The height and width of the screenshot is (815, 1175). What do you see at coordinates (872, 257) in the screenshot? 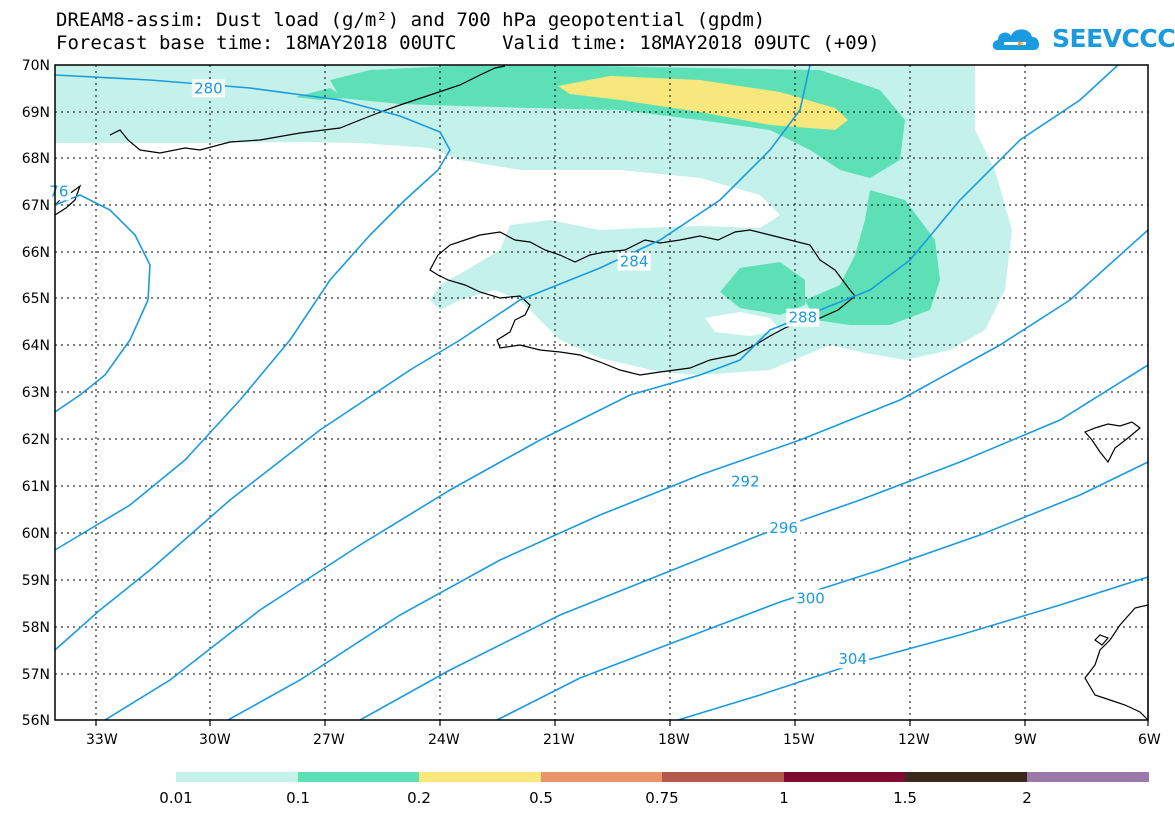
I see `dust-area-0.1-east` at bounding box center [872, 257].